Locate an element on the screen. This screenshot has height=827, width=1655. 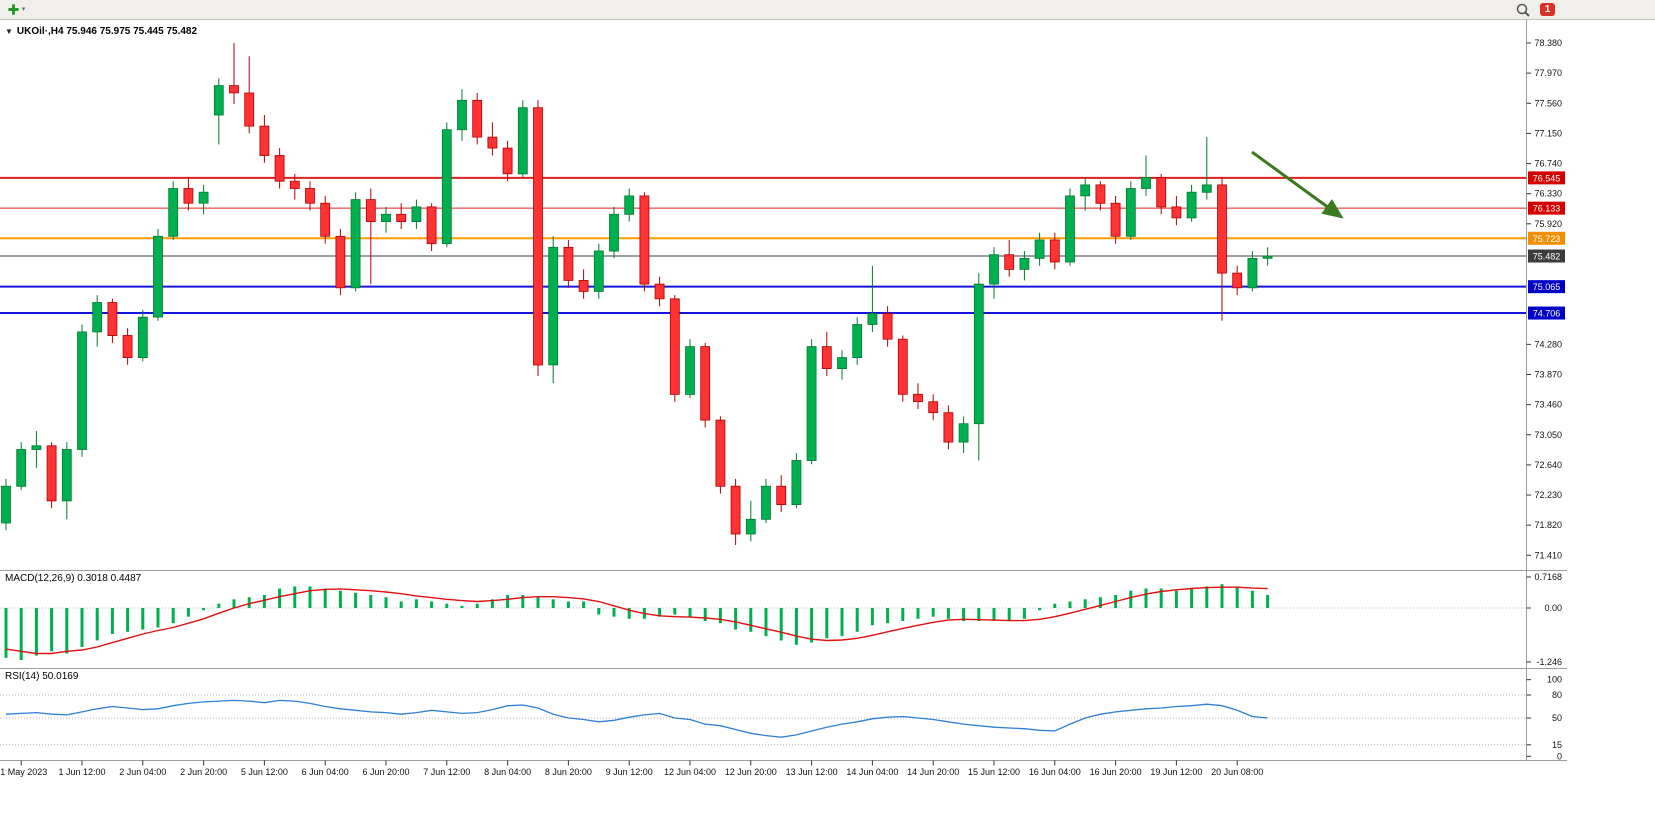
macd-panel: 0.7168 0.00 -1.246 is located at coordinates (781, 619).